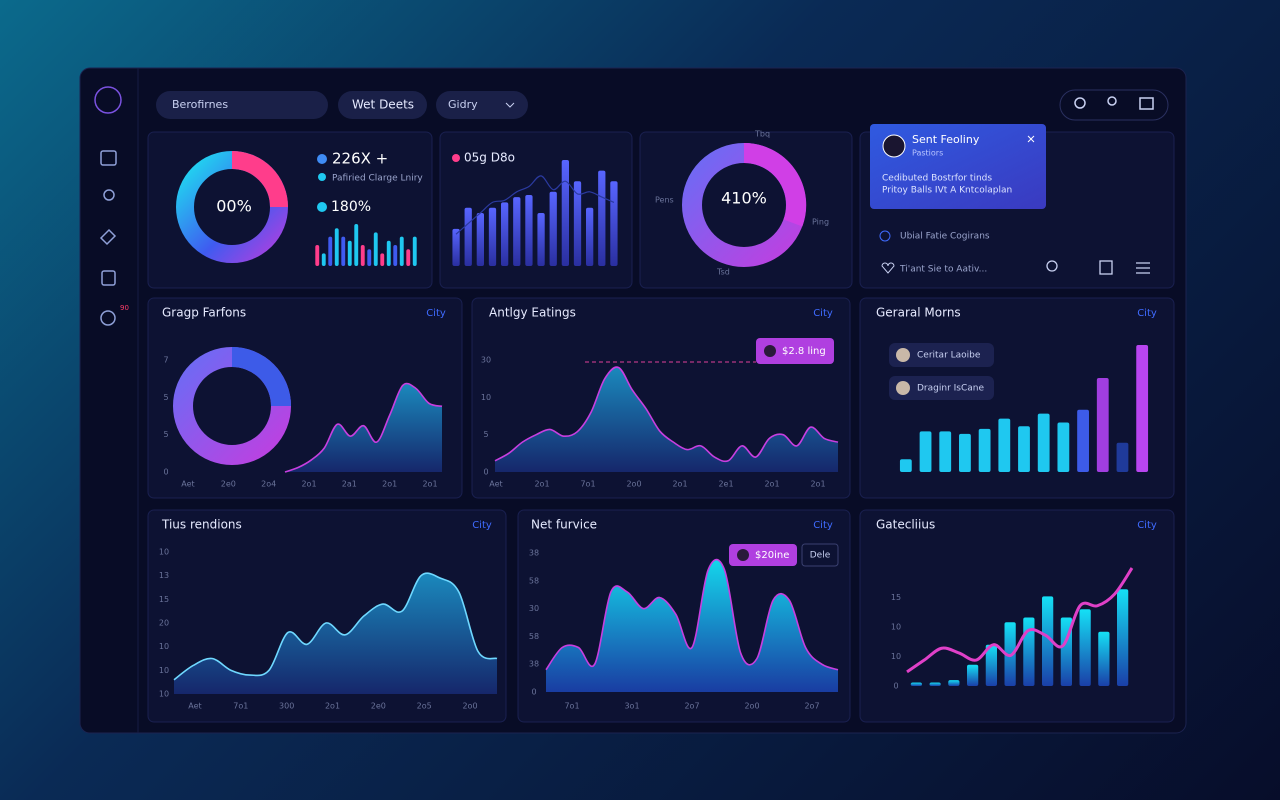  I want to click on filter-button, so click(382, 105).